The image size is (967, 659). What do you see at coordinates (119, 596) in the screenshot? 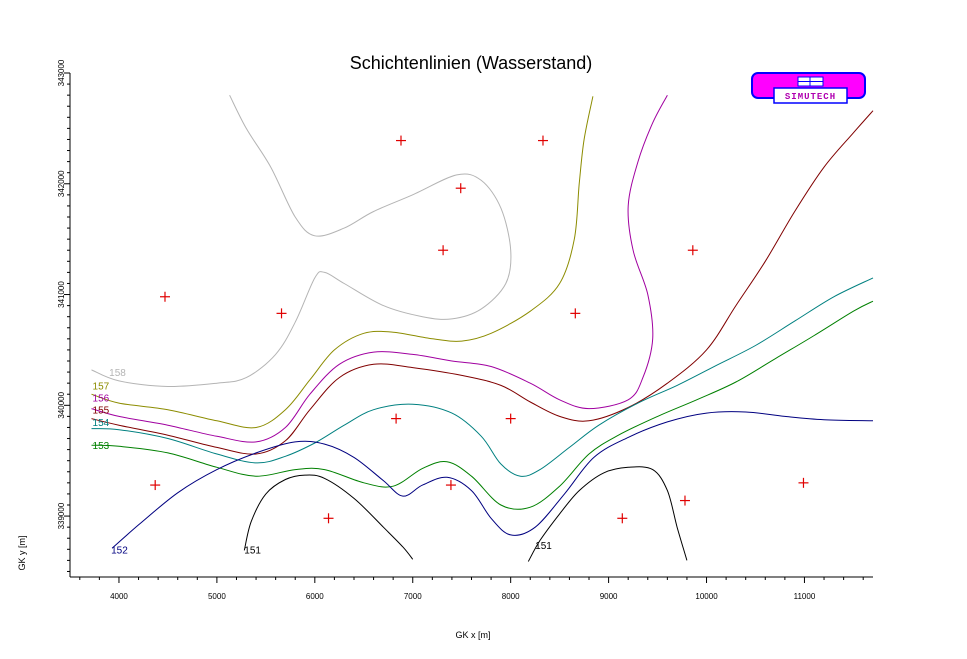
I see `x-tick-label: 4000` at bounding box center [119, 596].